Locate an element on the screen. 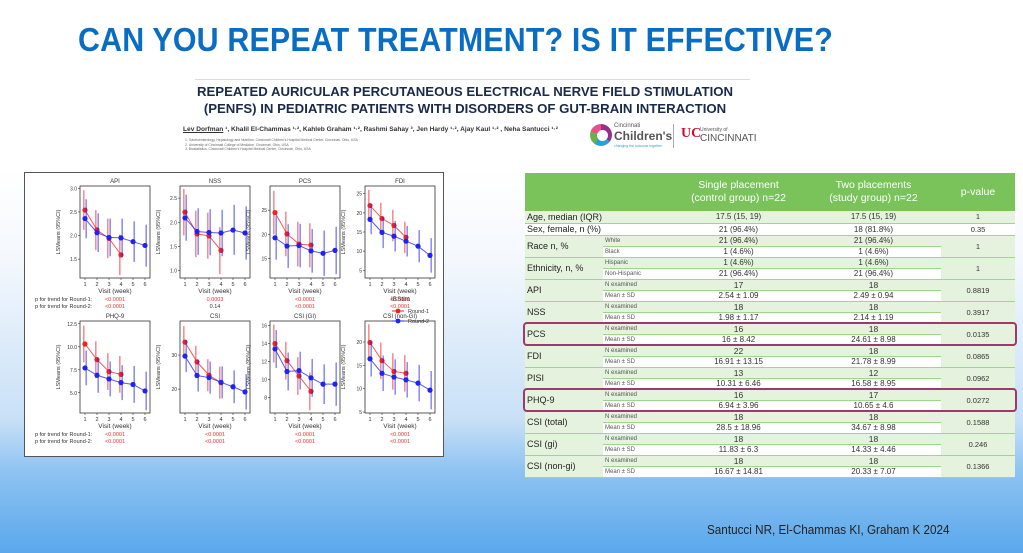  row-variable: Age, median (IQR) is located at coordinates (598, 217).